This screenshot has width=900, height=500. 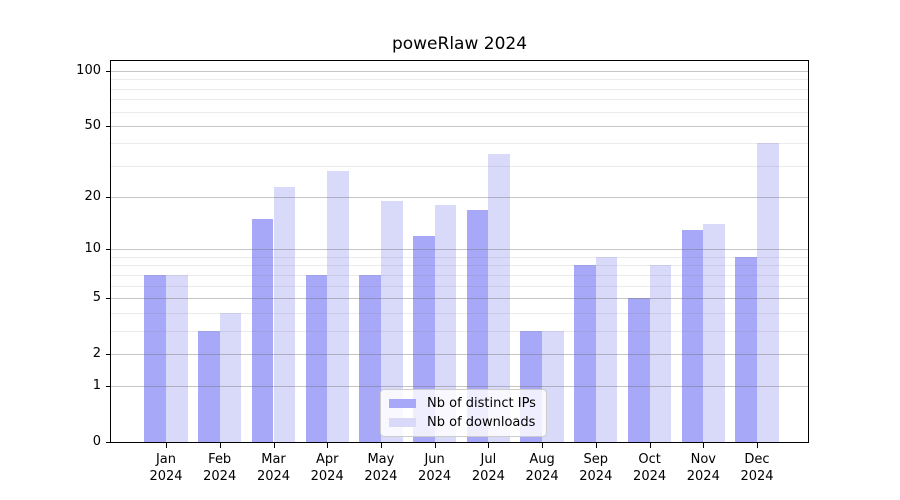 I want to click on y-axis-tick-label: 20, so click(x=92, y=197).